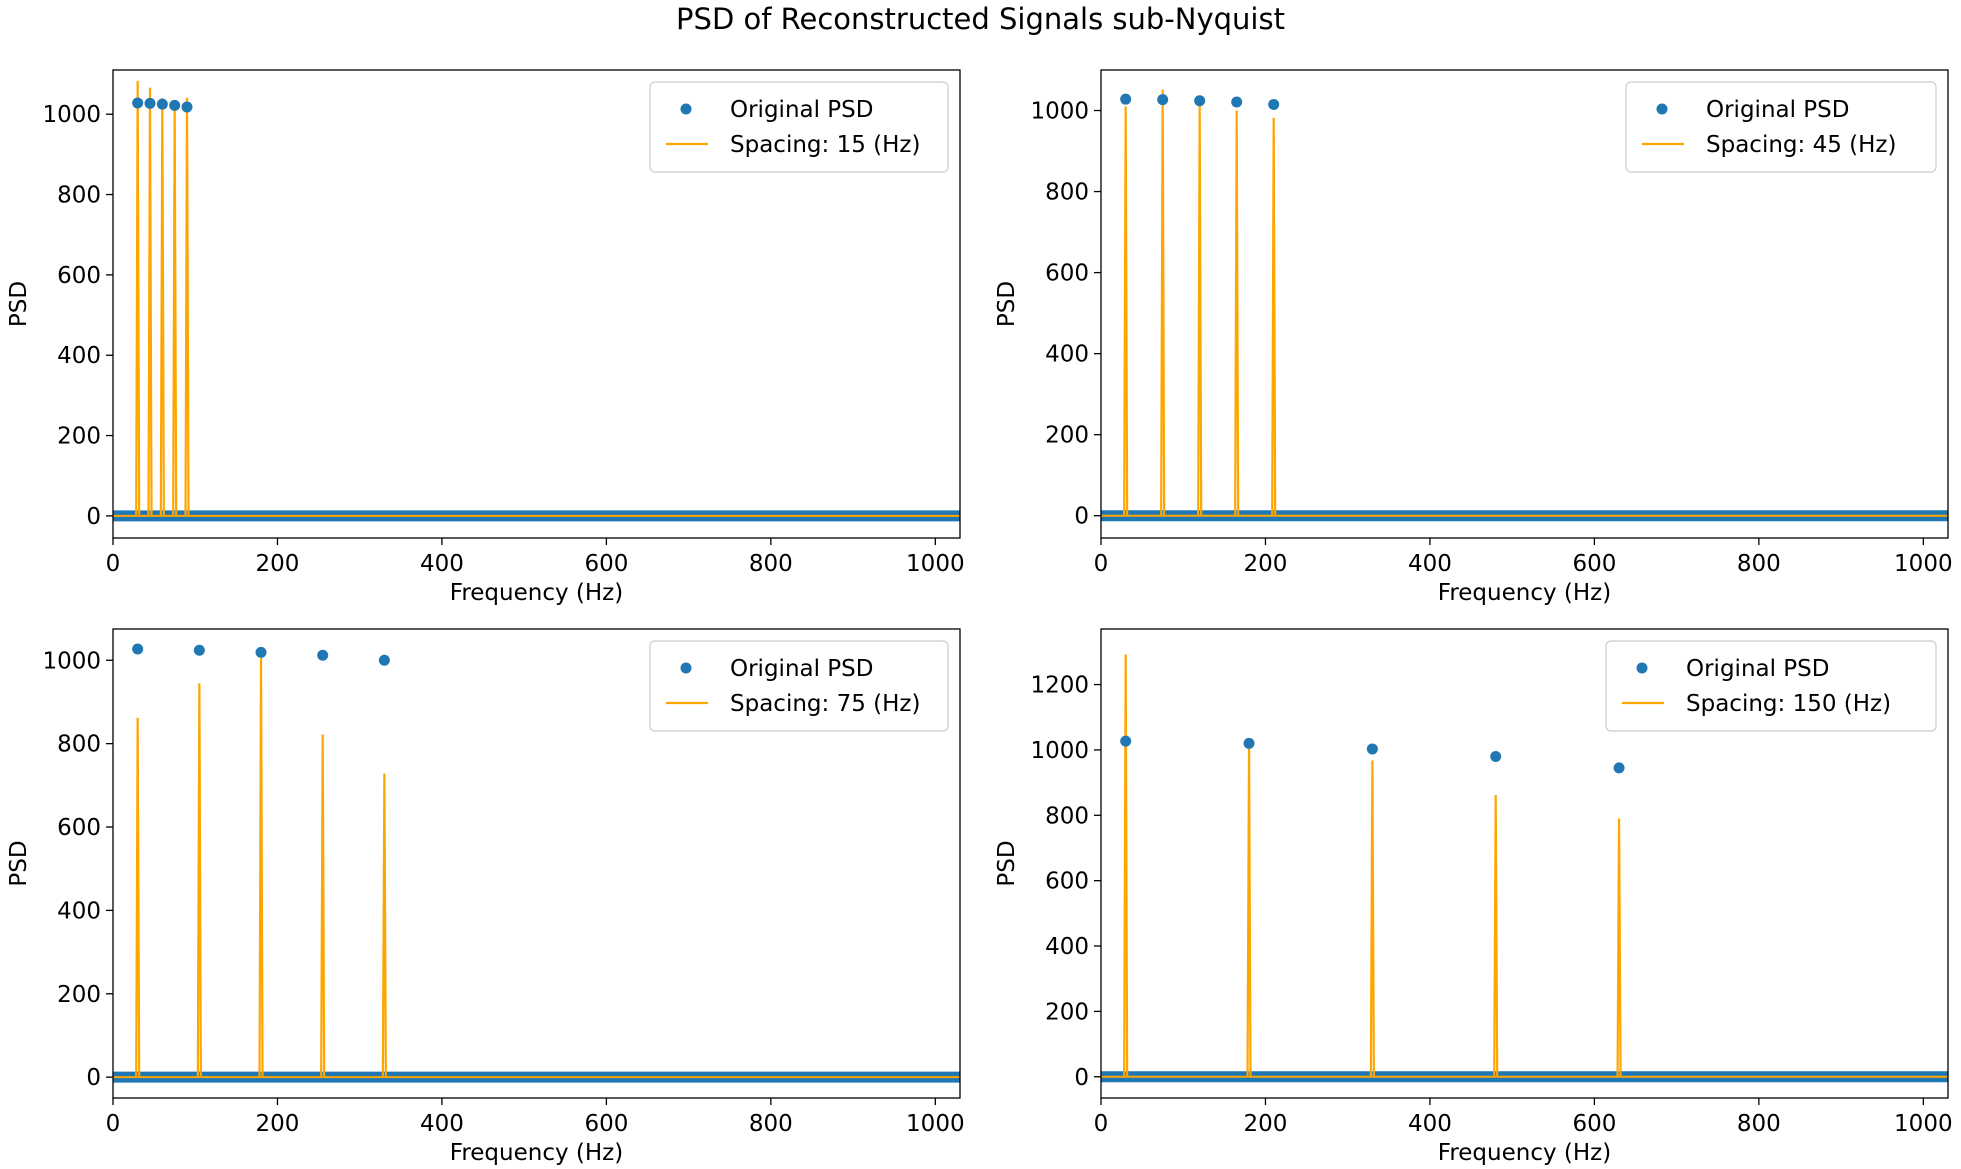 The width and height of the screenshot is (1961, 1169). Describe the element at coordinates (1801, 145) in the screenshot. I see `legend-label-reconstructed: Spacing: 45 (Hz)` at that location.